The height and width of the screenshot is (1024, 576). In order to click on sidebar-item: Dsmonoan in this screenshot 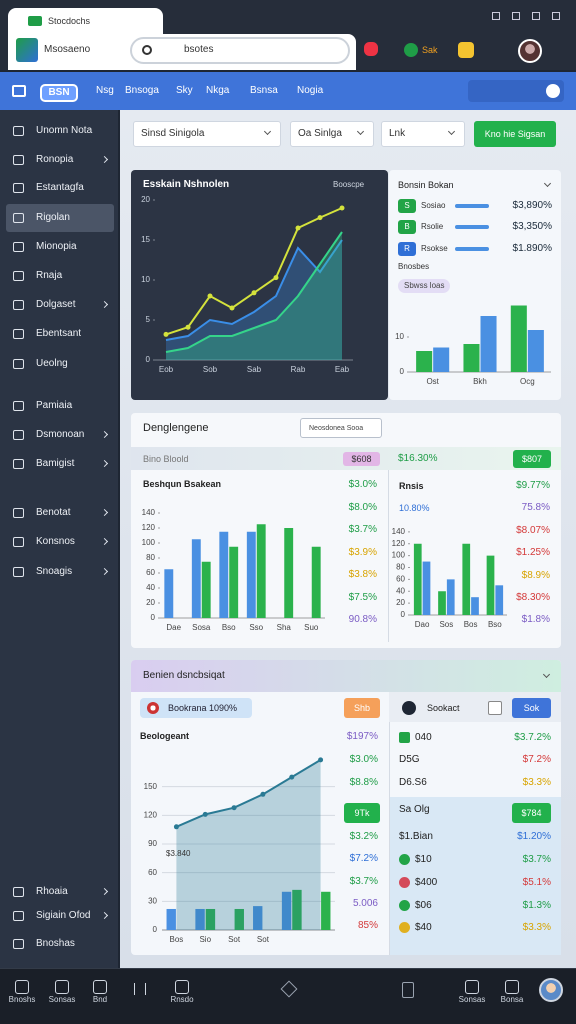, I will do `click(60, 434)`.